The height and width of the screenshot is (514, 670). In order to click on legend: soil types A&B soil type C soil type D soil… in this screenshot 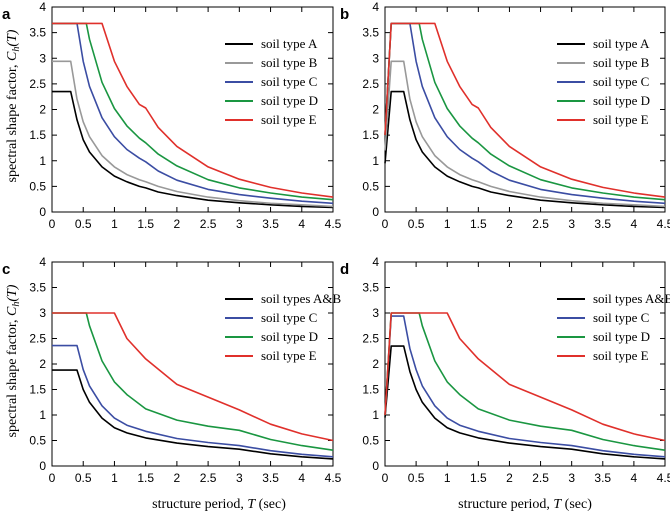, I will do `click(613, 327)`.